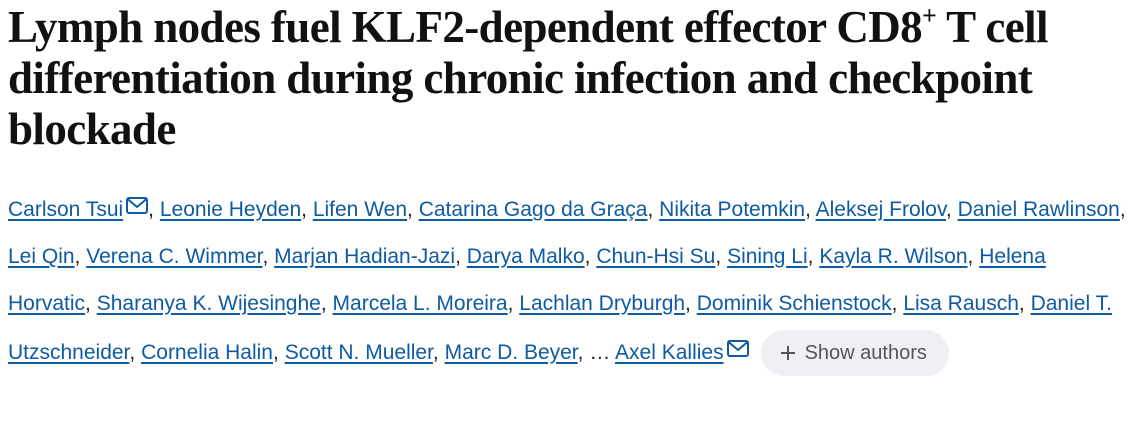 This screenshot has height=429, width=1135. I want to click on author-link: Lisa Rausch, so click(961, 303).